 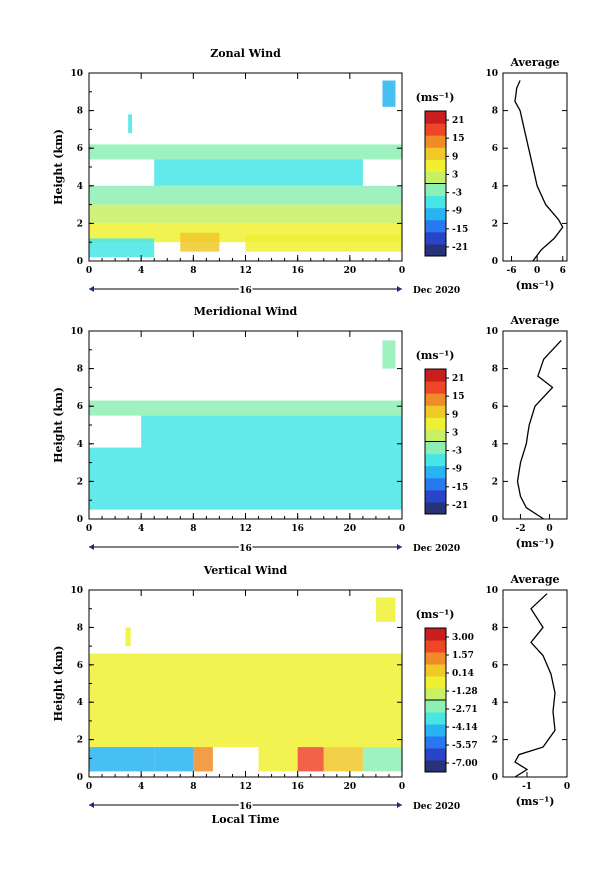 I want to click on colorbar-tick-label: -5.57, so click(x=465, y=746).